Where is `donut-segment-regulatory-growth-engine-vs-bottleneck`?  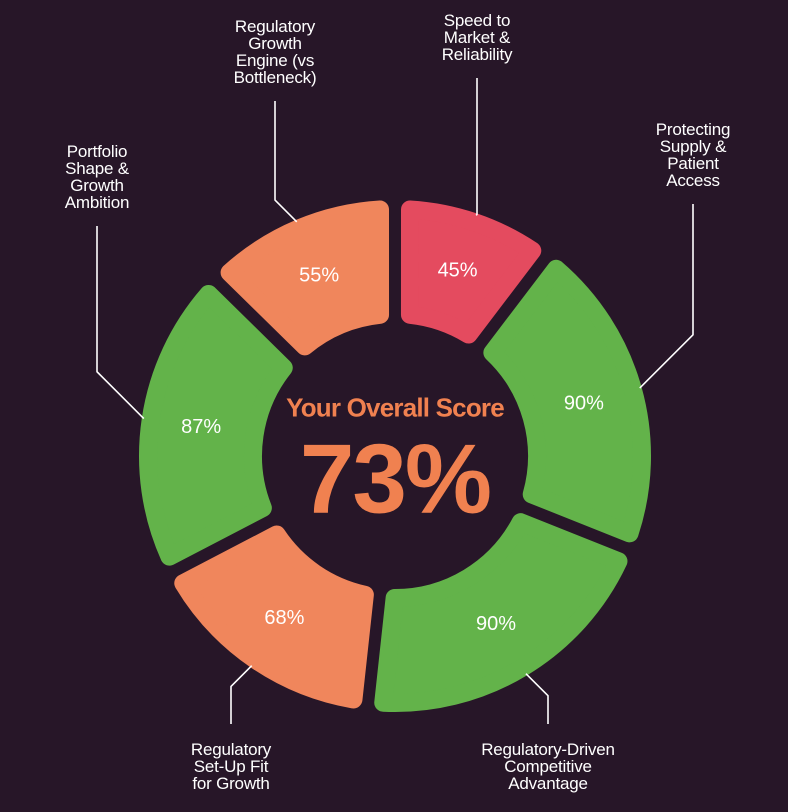 donut-segment-regulatory-growth-engine-vs-bottleneck is located at coordinates (305, 278).